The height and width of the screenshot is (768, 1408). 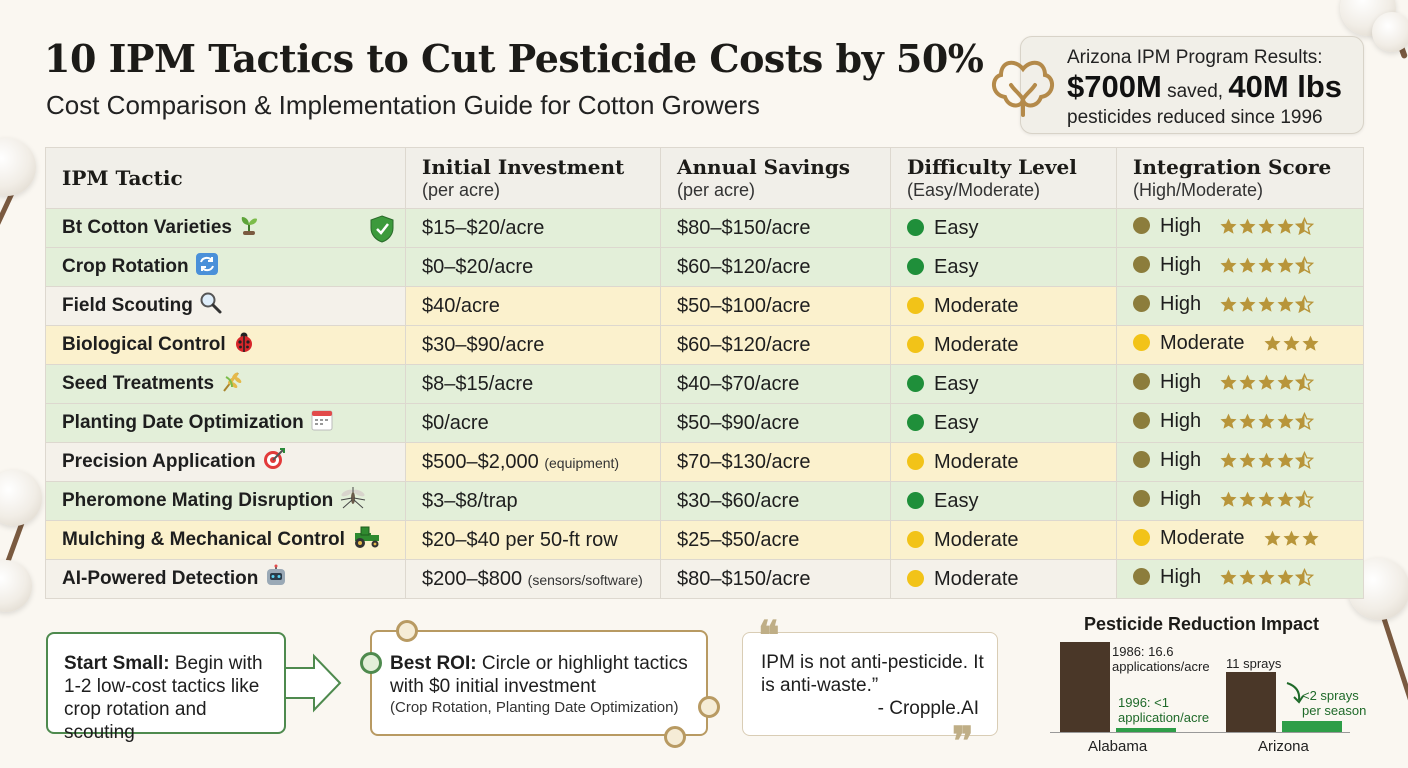 What do you see at coordinates (232, 384) in the screenshot?
I see `wheat-icon` at bounding box center [232, 384].